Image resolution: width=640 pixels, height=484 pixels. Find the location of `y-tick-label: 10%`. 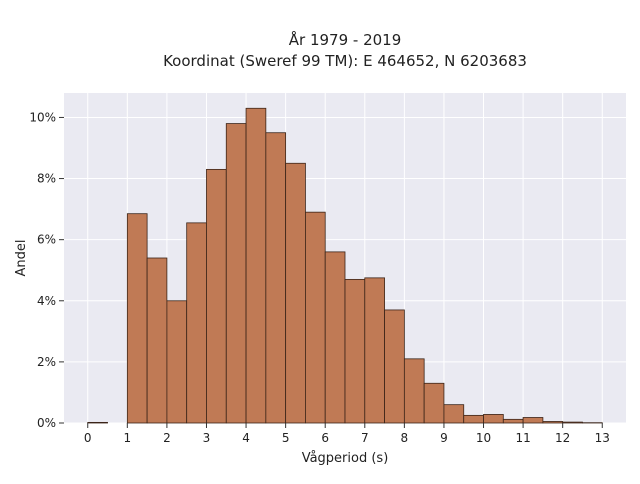

y-tick-label: 10% is located at coordinates (42, 117).